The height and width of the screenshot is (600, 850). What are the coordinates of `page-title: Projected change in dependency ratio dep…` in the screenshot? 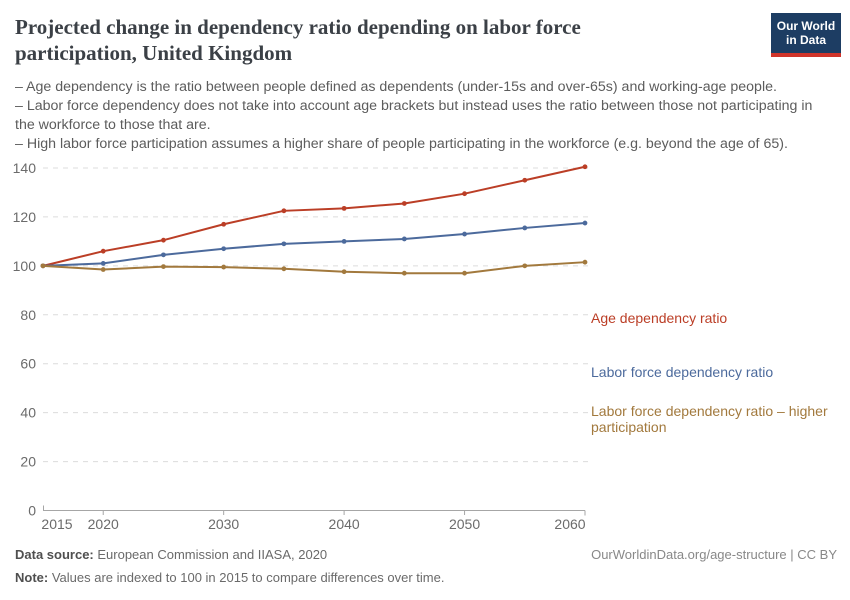 It's located at (298, 40).